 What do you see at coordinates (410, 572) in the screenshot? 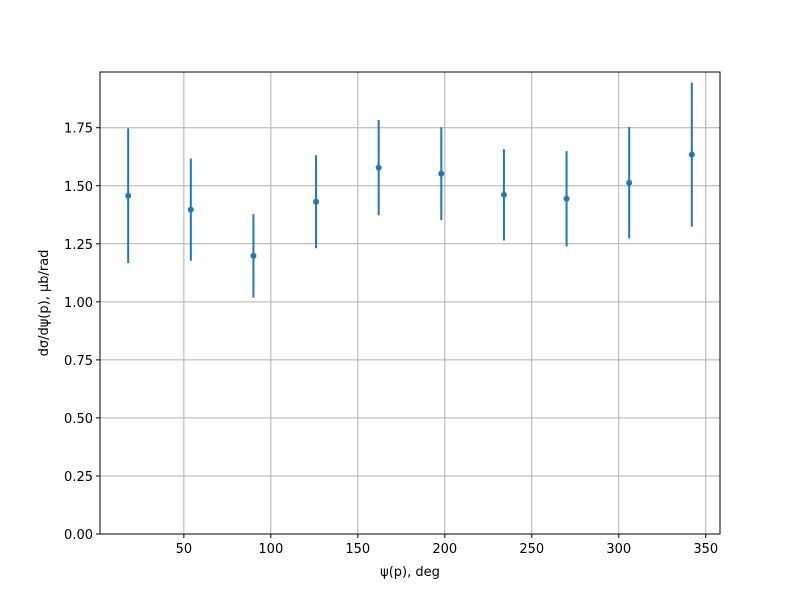
I see `x-axis-label: ψ(p), deg` at bounding box center [410, 572].